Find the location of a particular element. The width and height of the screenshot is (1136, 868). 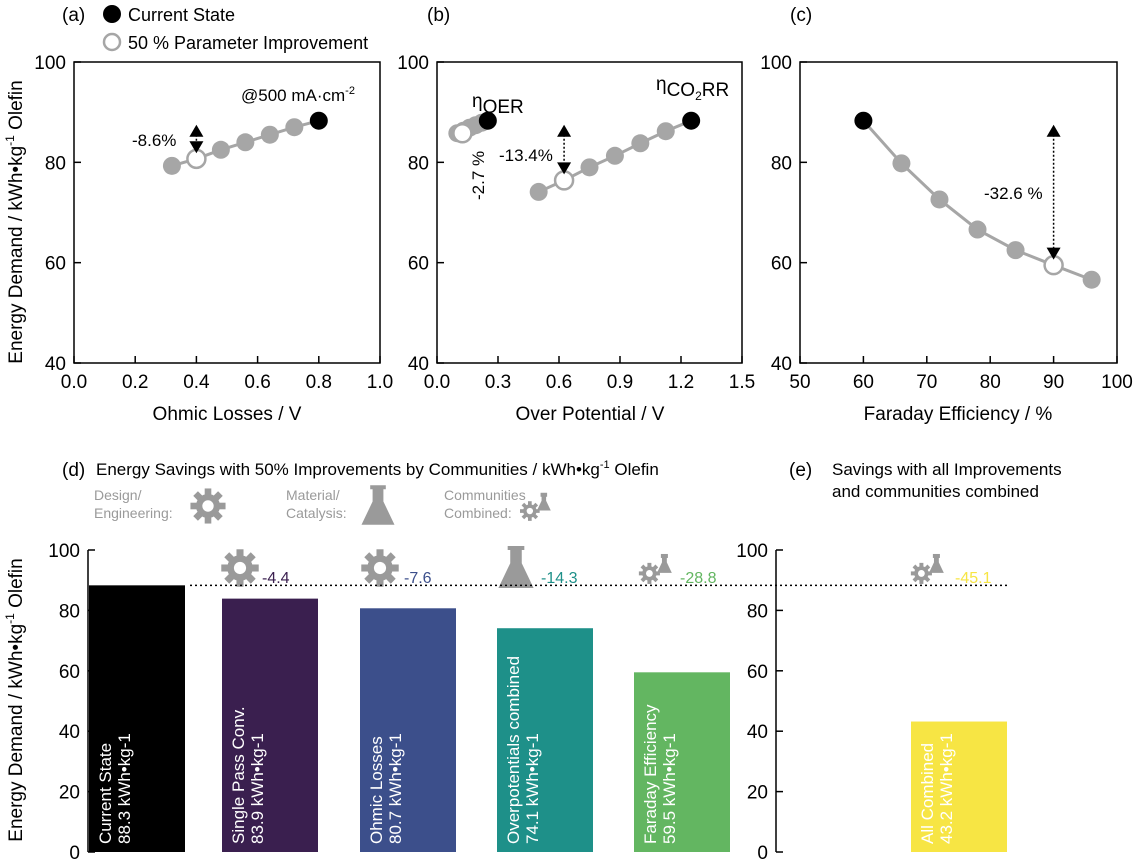

panel-d-legend-line2: Combined: is located at coordinates (478, 513).